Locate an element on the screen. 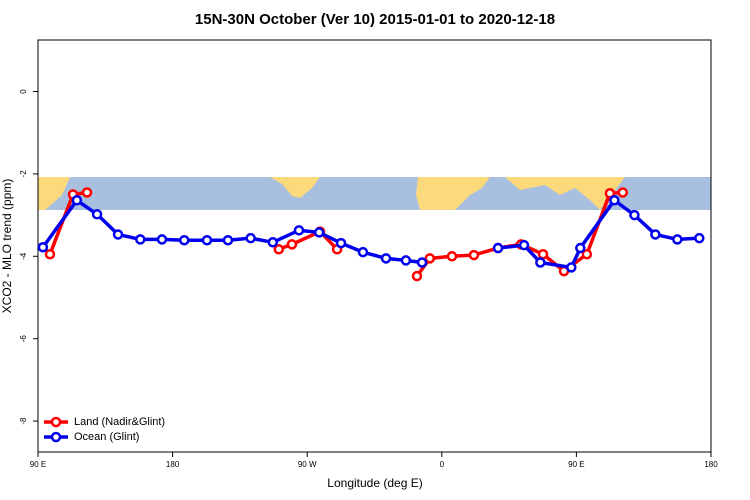 The image size is (750, 500). y-axis-label: XCO2 - MLO trend (ppm) is located at coordinates (7, 246).